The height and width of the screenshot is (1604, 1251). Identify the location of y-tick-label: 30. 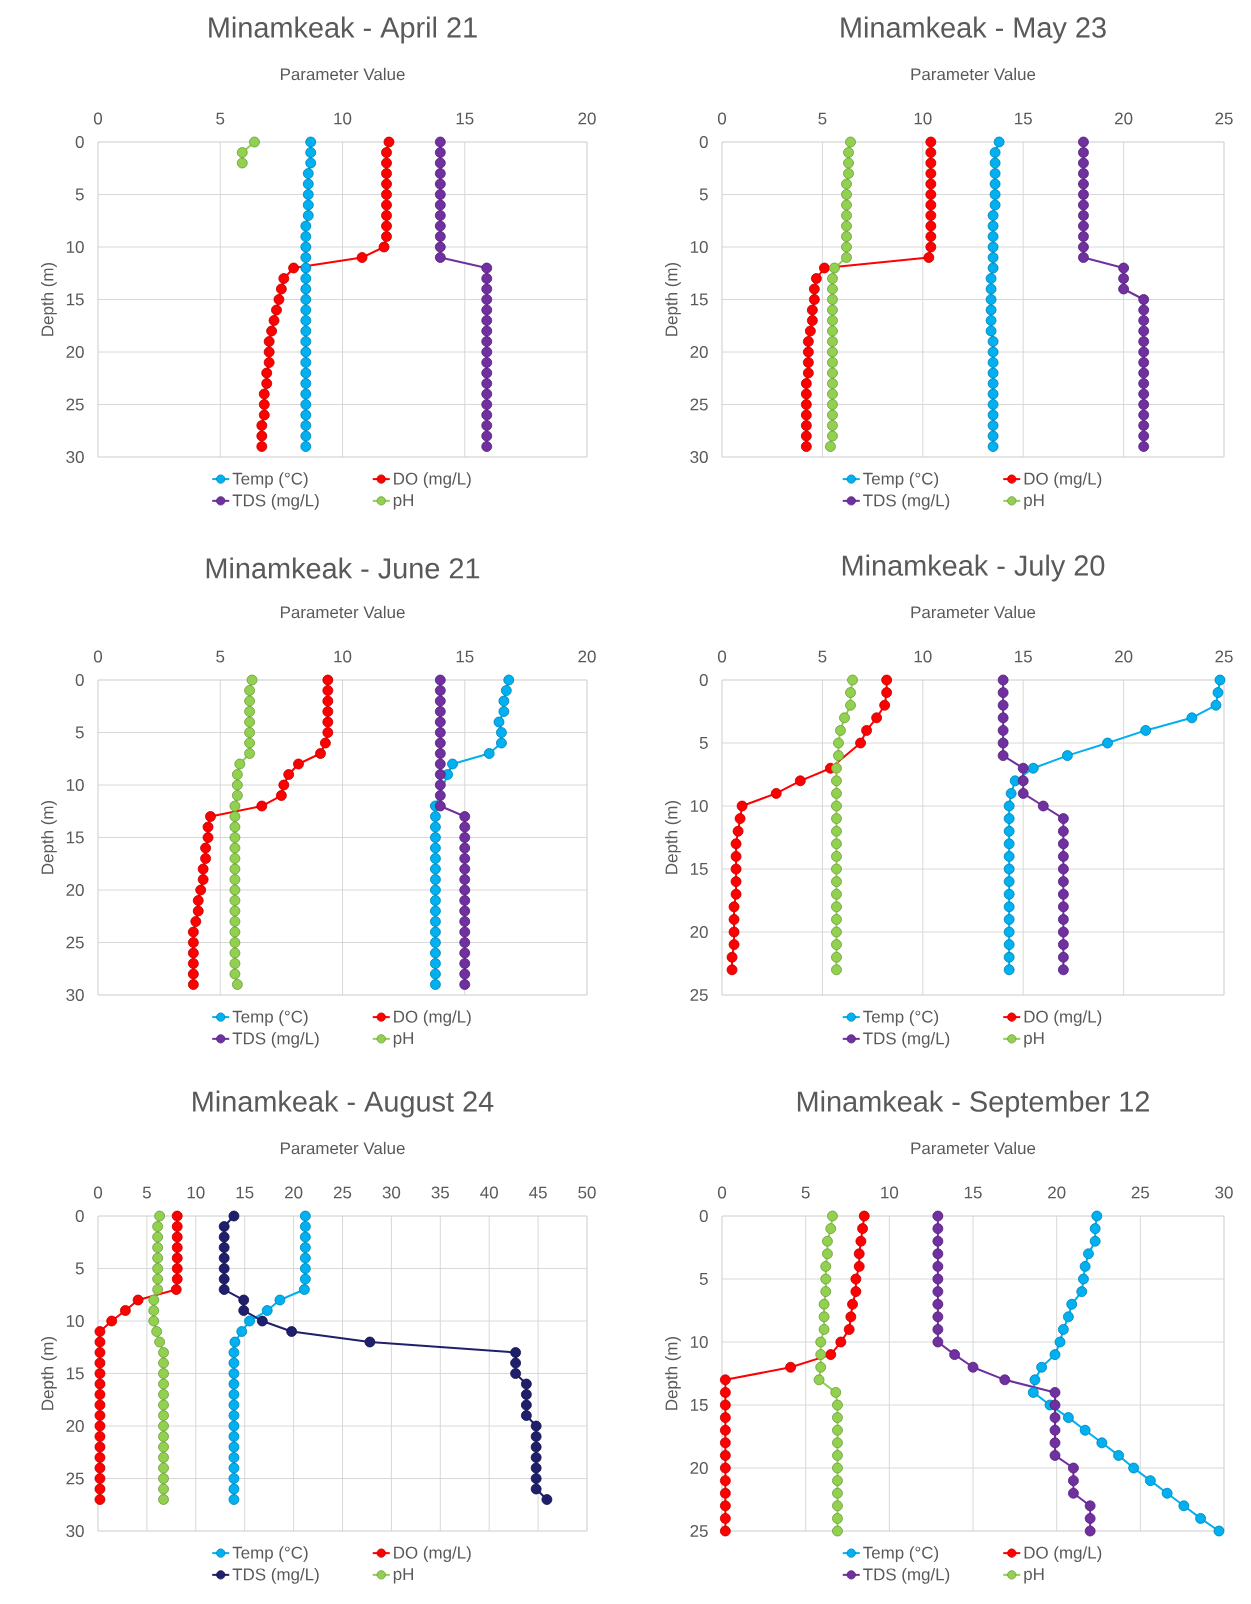
(75, 995).